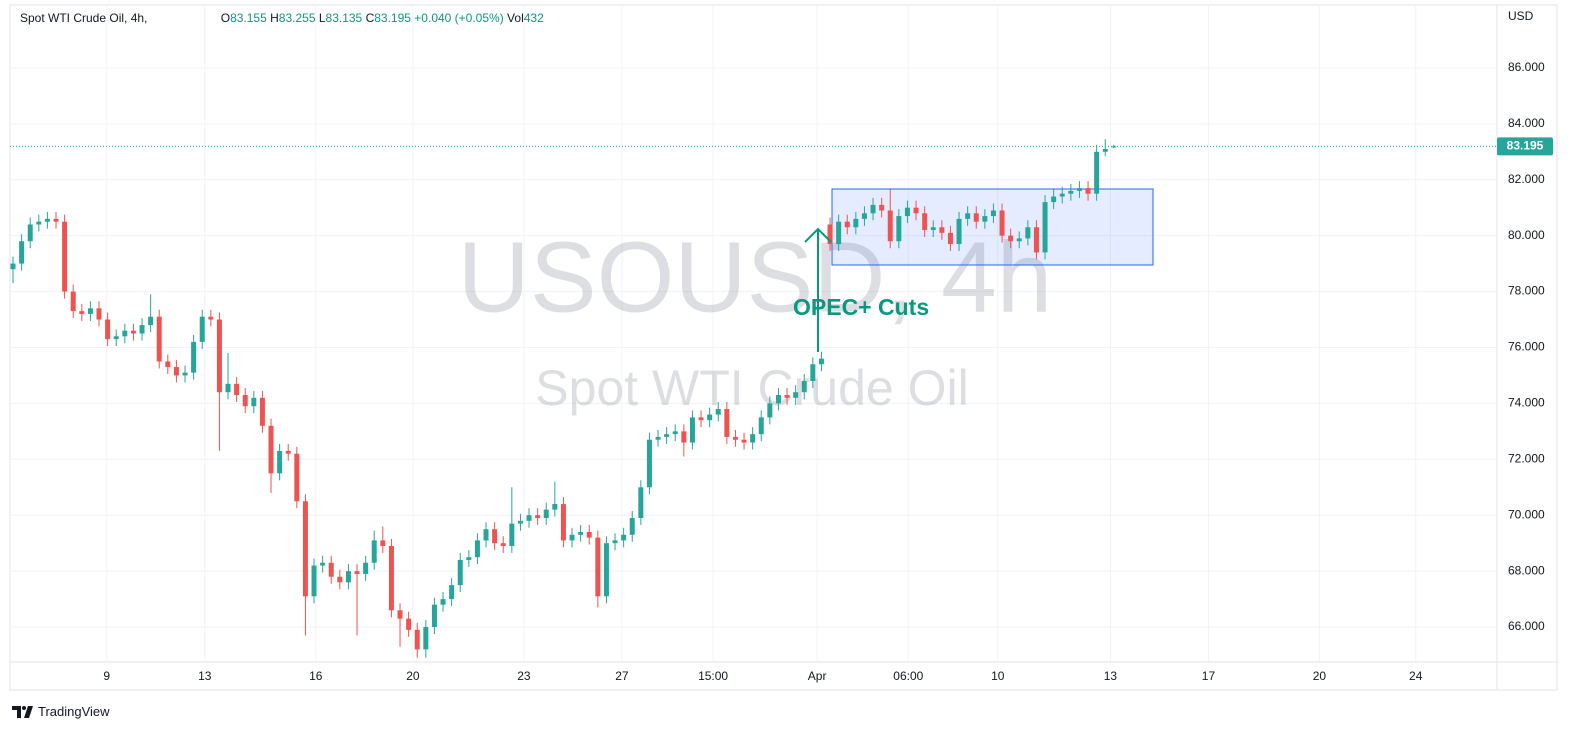  I want to click on watermark-title: USOUSD, 4h, so click(755, 277).